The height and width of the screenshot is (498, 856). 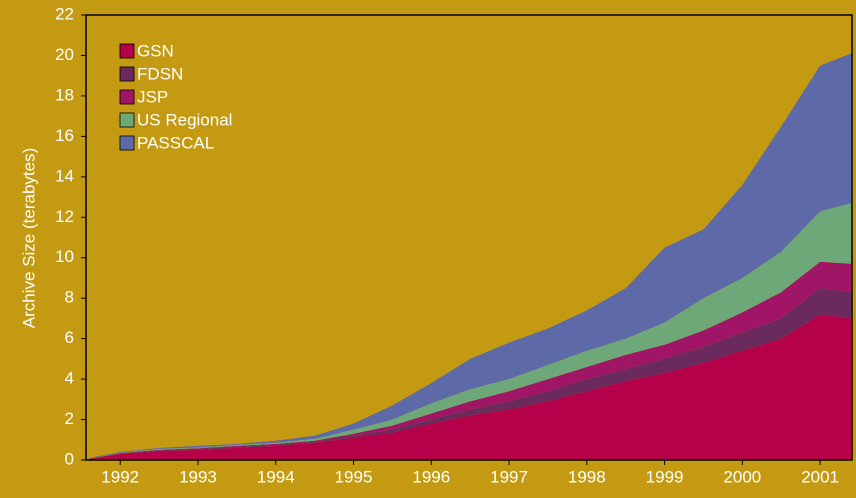 I want to click on y-tick-label: 2, so click(x=69, y=418).